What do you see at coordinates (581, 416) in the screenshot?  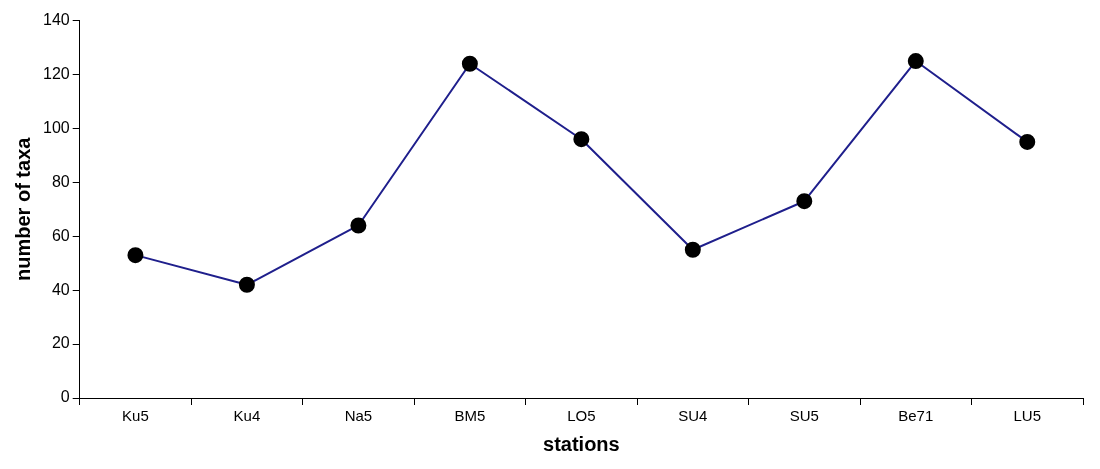 I see `x-tick-label: LO5` at bounding box center [581, 416].